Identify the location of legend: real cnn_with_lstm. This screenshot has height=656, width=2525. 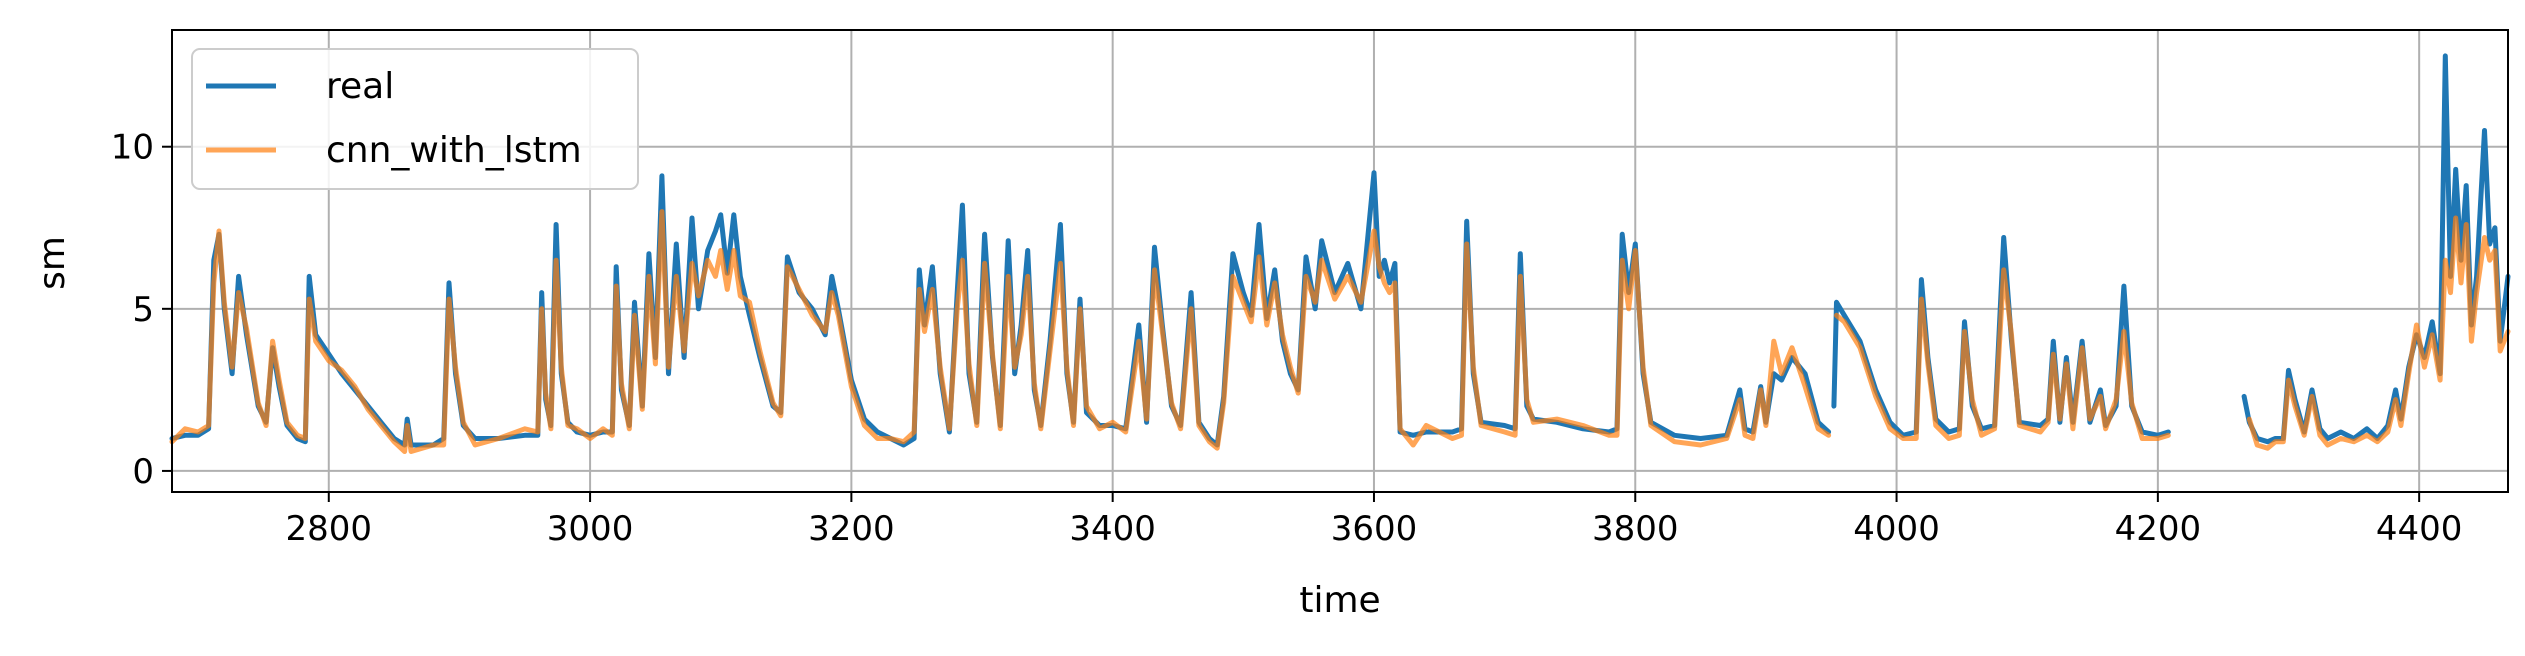
(415, 119).